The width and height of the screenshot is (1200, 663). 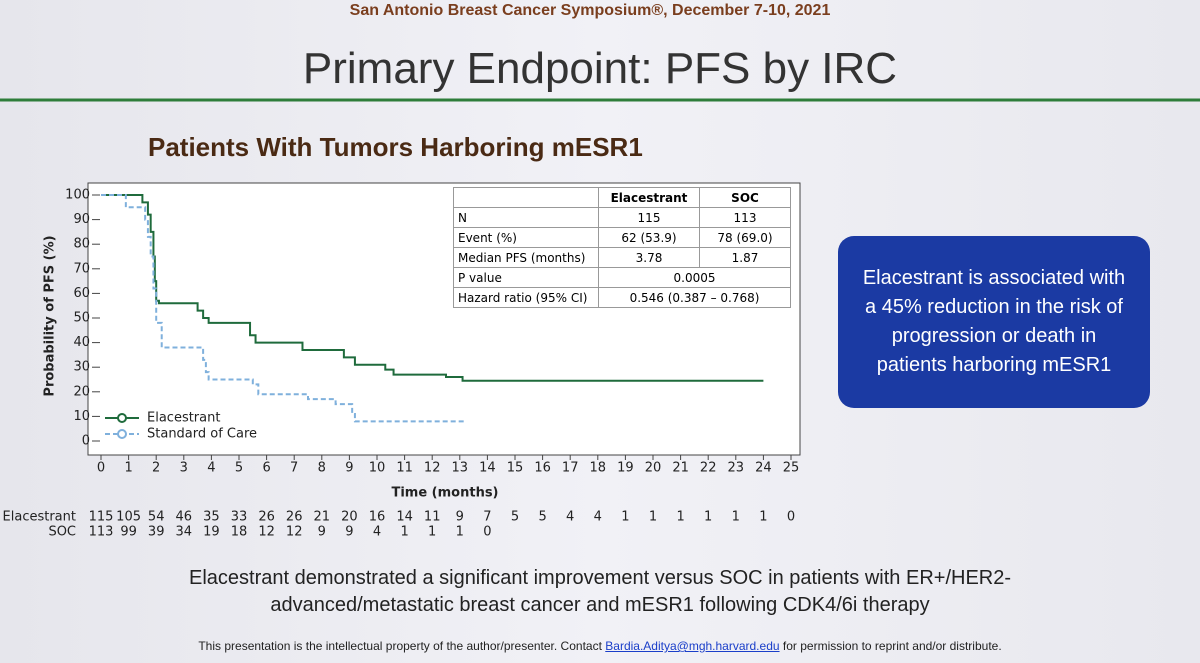 I want to click on x-tick-label: 18, so click(x=598, y=468).